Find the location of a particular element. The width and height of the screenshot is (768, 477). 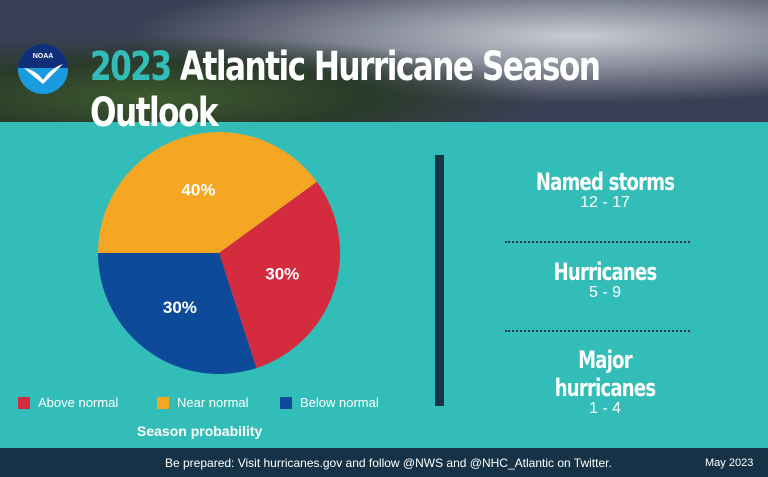

noaa-logo: NOAA is located at coordinates (43, 69).